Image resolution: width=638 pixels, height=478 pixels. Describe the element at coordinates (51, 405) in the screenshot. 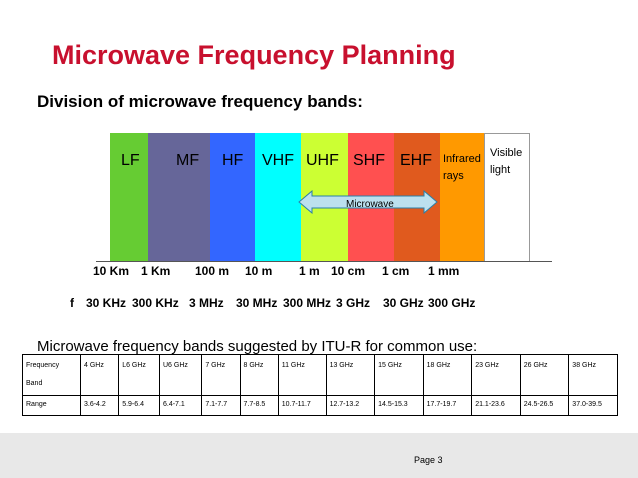

I see `table-cell: Range` at that location.